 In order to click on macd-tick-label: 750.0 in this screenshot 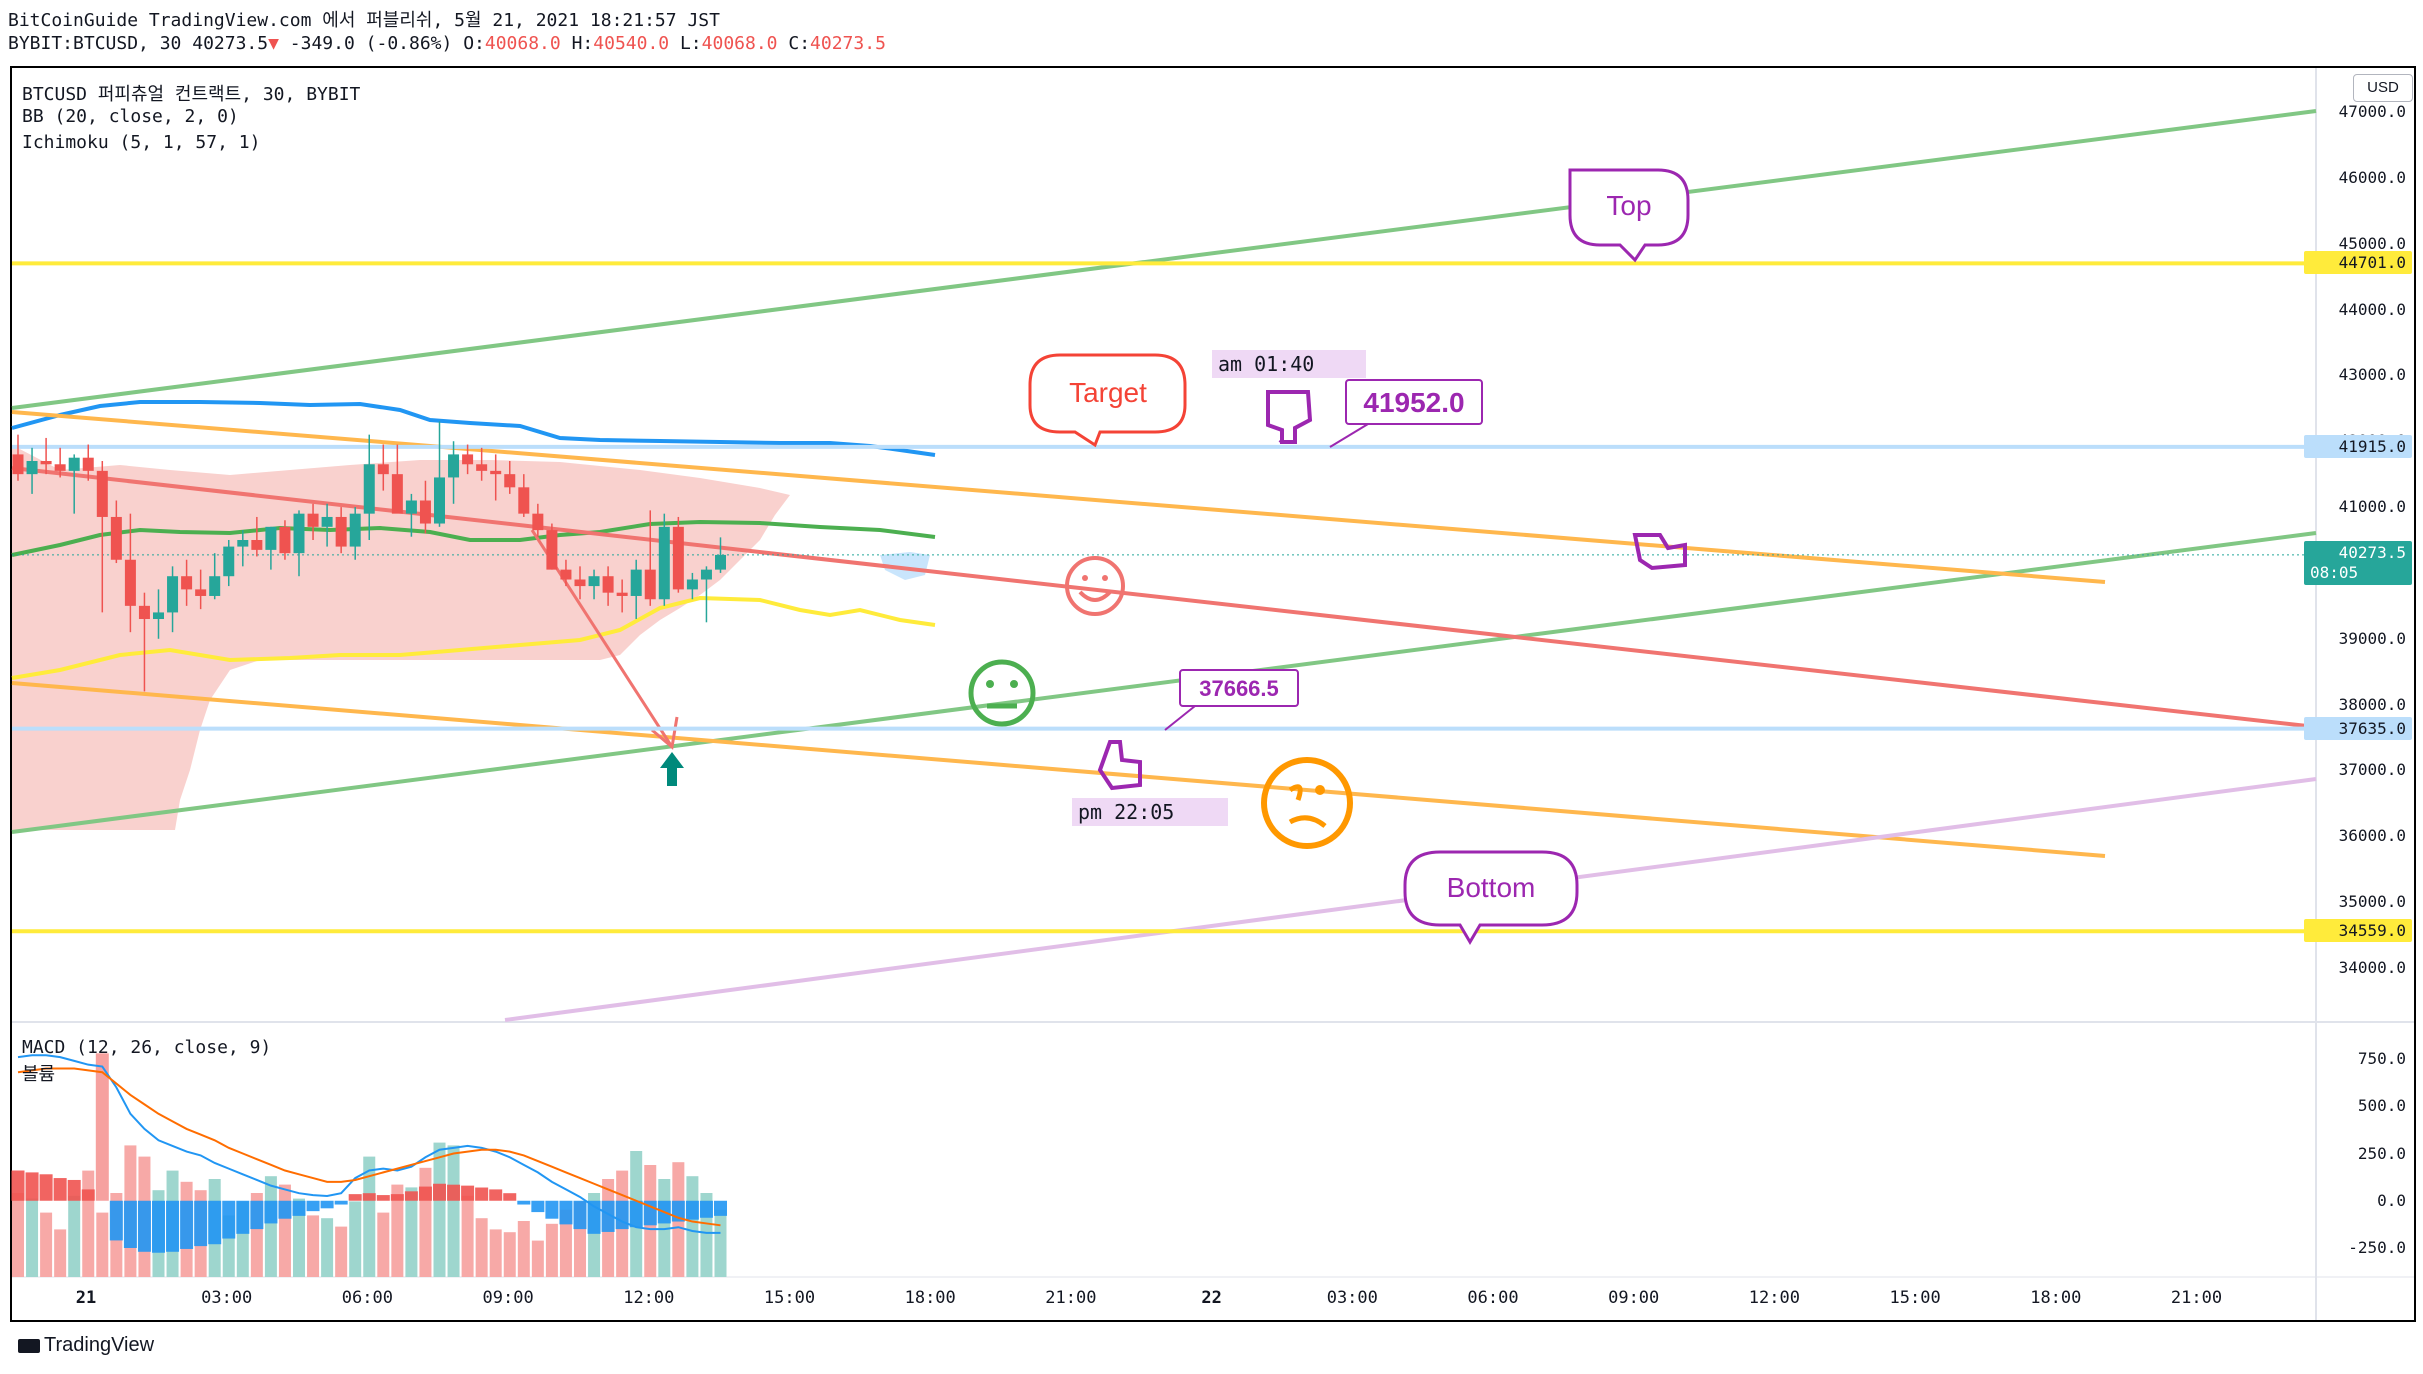, I will do `click(2381, 1058)`.